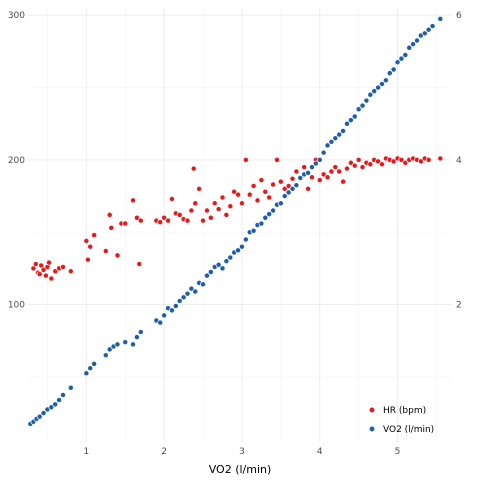 The height and width of the screenshot is (480, 480). What do you see at coordinates (404, 411) in the screenshot?
I see `legend-hr-label: HR (bpm)` at bounding box center [404, 411].